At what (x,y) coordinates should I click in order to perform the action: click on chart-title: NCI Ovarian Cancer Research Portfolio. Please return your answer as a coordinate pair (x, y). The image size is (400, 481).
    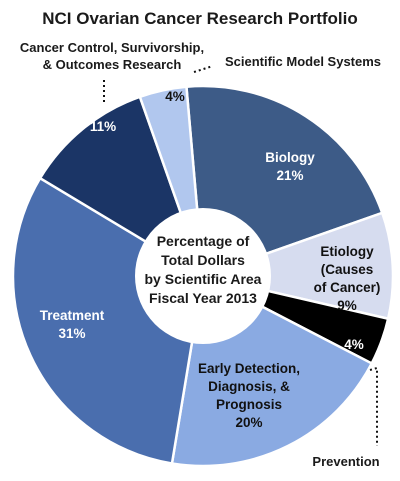
    Looking at the image, I should click on (200, 18).